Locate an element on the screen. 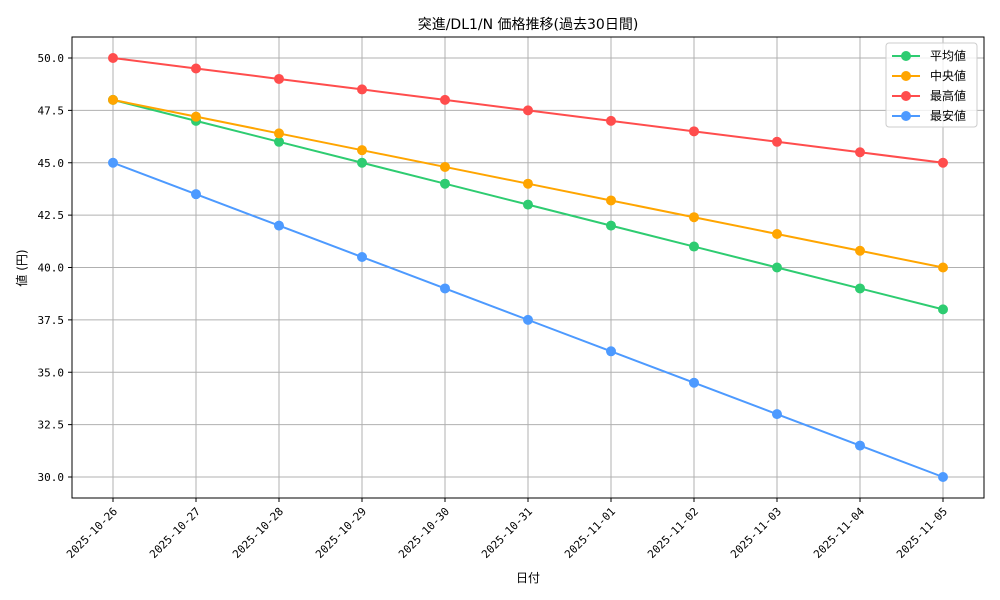  y-tick-label: 37.5 is located at coordinates (51, 320).